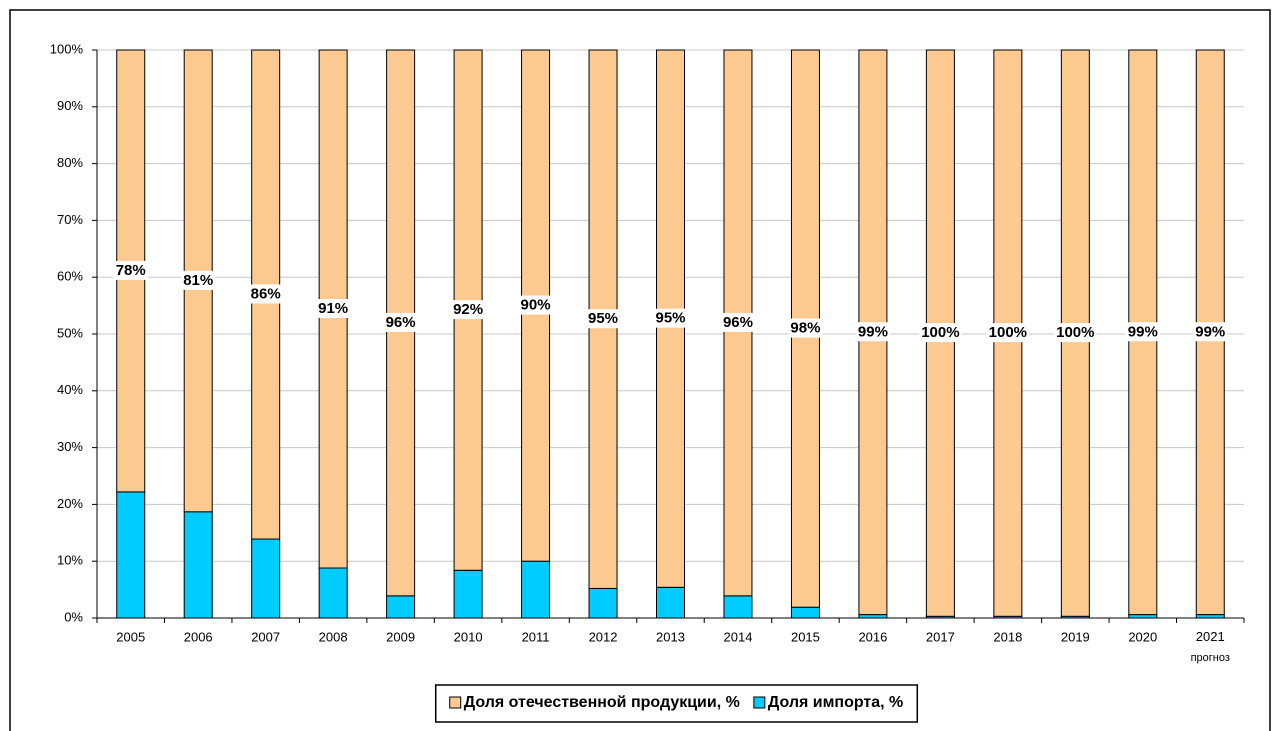 The height and width of the screenshot is (731, 1277). Describe the element at coordinates (70, 162) in the screenshot. I see `y-tick-label: 80%` at that location.